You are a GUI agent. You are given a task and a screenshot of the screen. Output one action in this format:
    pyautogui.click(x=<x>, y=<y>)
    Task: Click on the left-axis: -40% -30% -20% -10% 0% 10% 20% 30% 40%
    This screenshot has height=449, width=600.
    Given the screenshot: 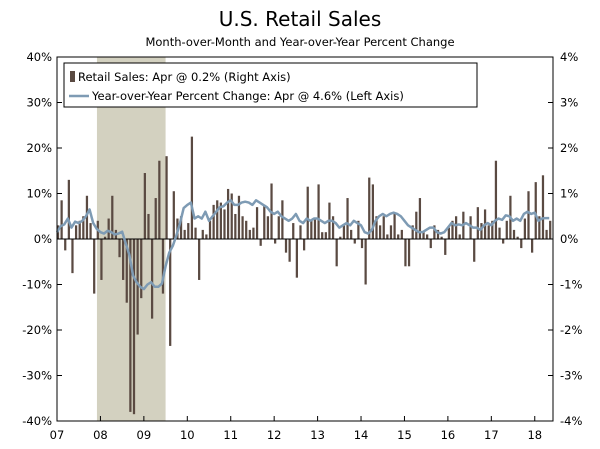 What is the action you would take?
    pyautogui.click(x=42, y=239)
    